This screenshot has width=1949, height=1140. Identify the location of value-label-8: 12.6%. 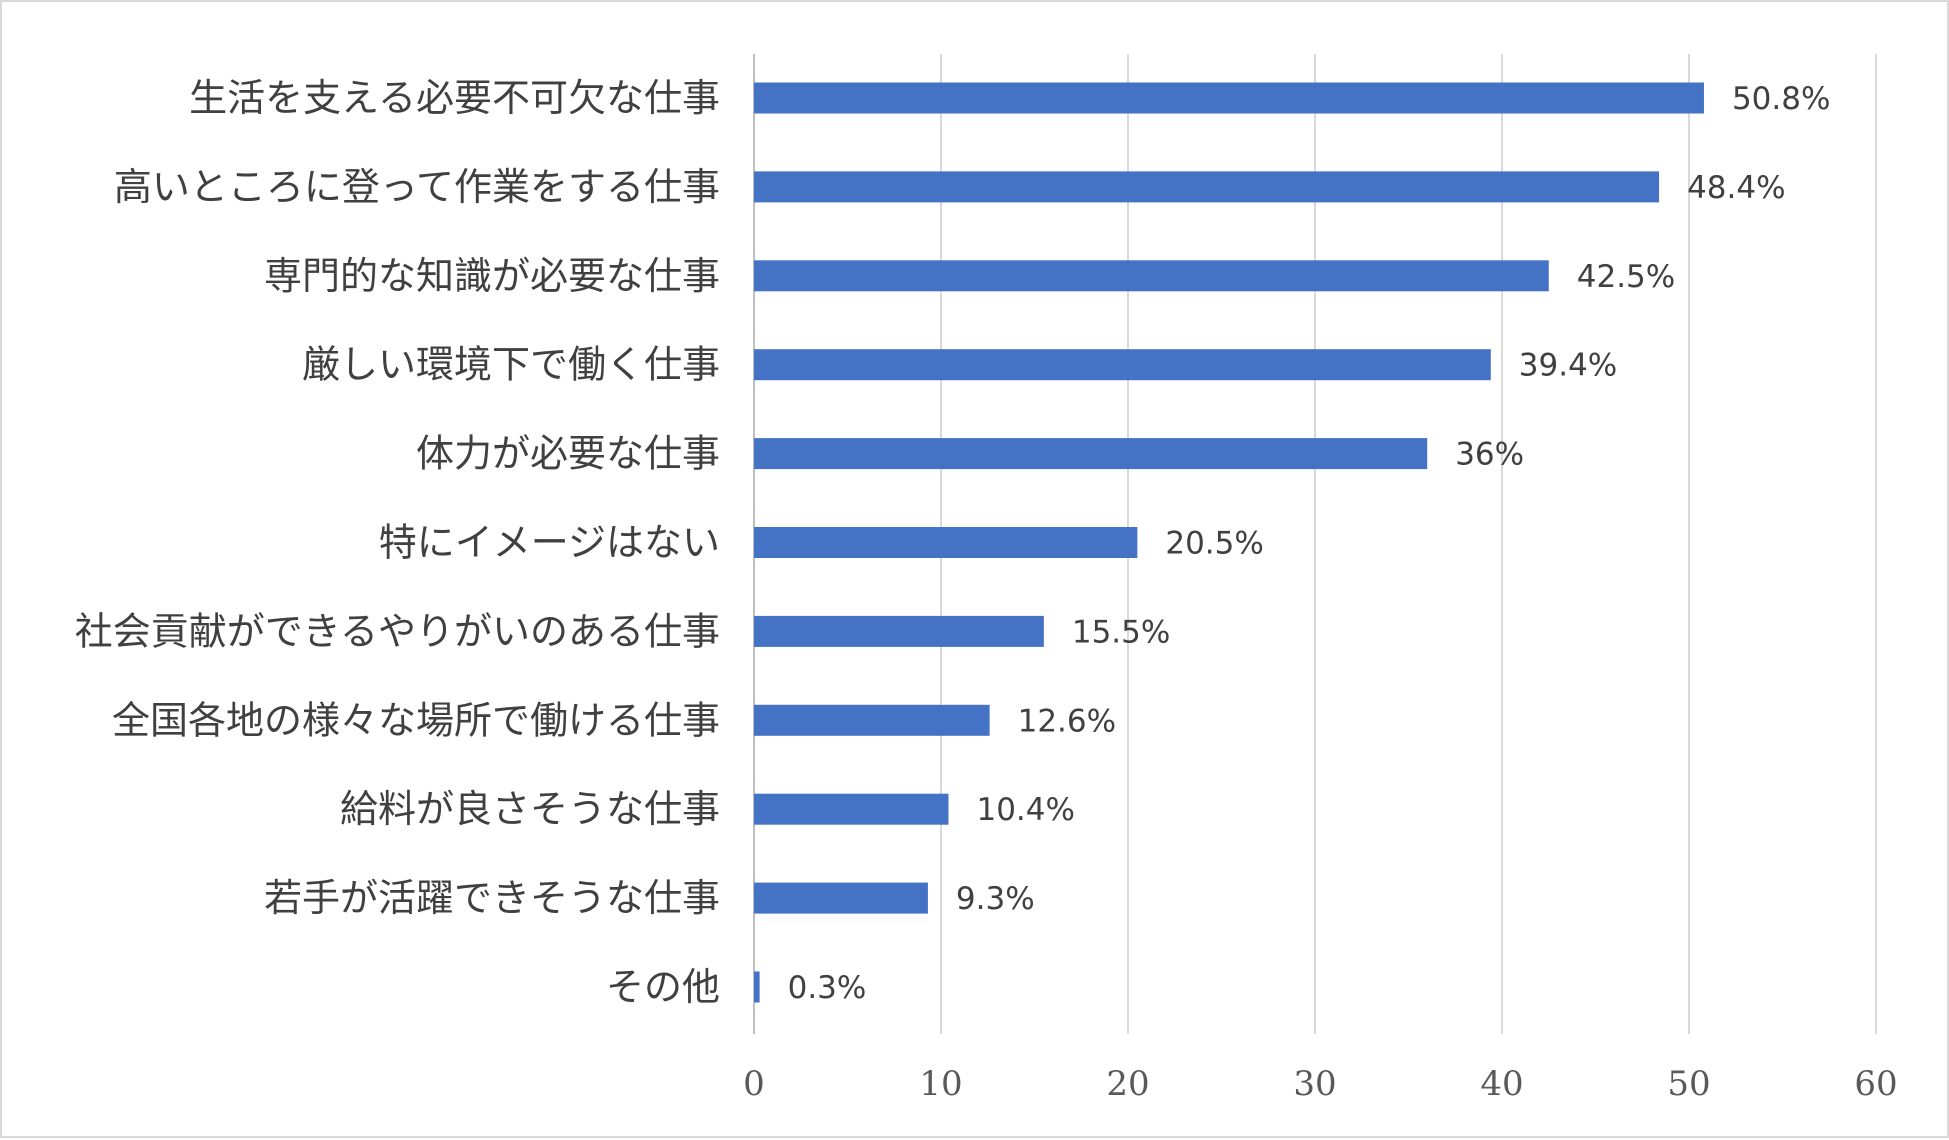
(1067, 721).